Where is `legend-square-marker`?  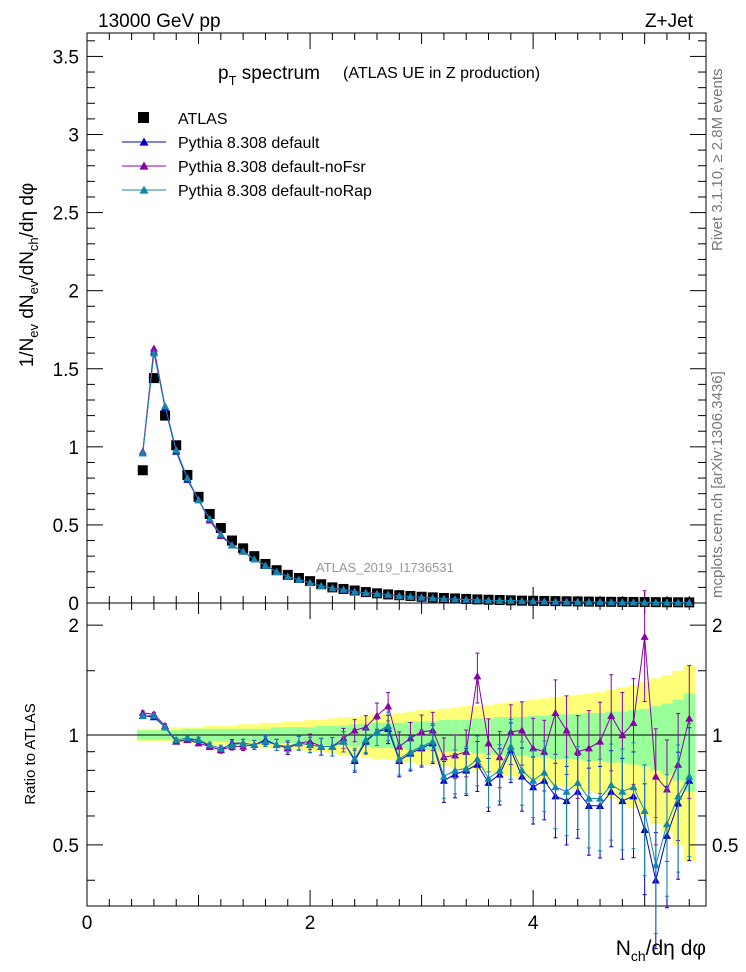
legend-square-marker is located at coordinates (143, 117).